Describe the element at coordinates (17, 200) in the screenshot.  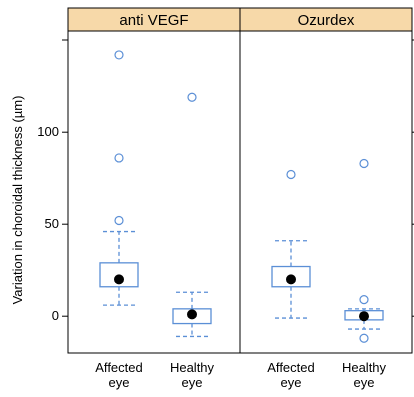
I see `y-axis-title: Variation in choroidal thickness (µm)` at that location.